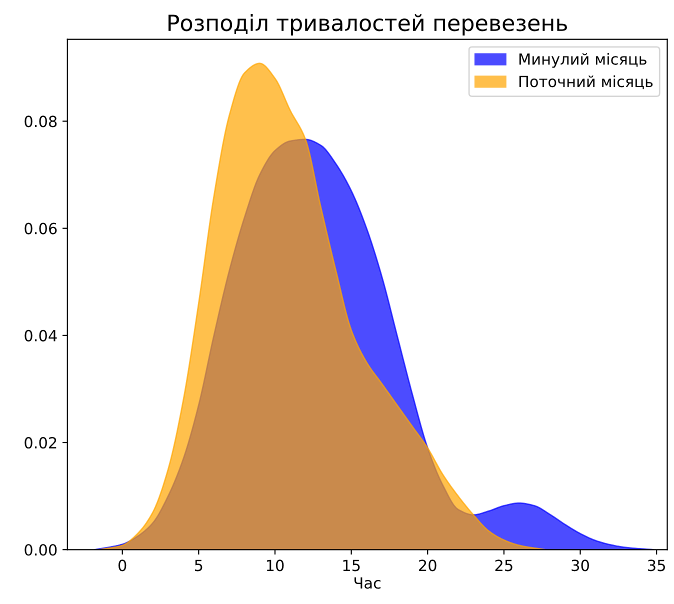 The width and height of the screenshot is (674, 604). Describe the element at coordinates (40, 550) in the screenshot. I see `y-tick-label: 0.00` at that location.